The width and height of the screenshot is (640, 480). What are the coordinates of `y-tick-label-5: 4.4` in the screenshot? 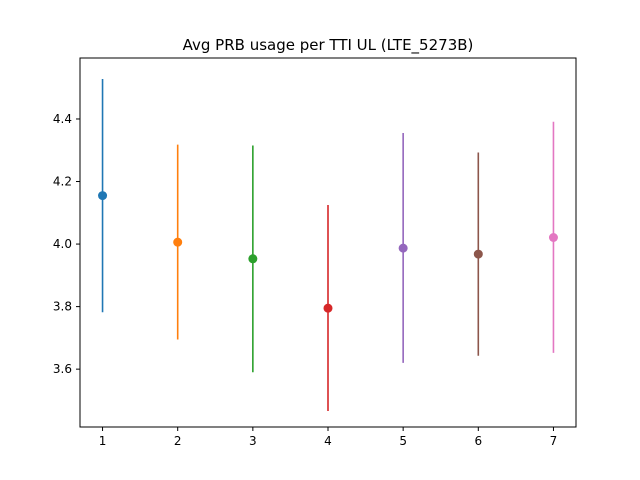 It's located at (62, 119).